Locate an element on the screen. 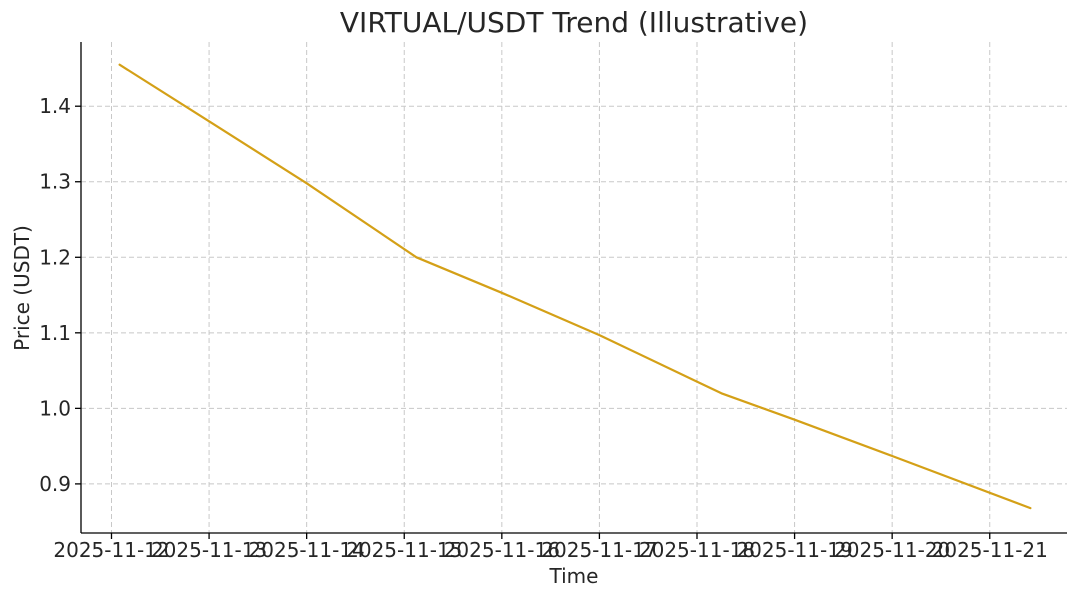  y-tick-label: 1.1 is located at coordinates (55, 333).